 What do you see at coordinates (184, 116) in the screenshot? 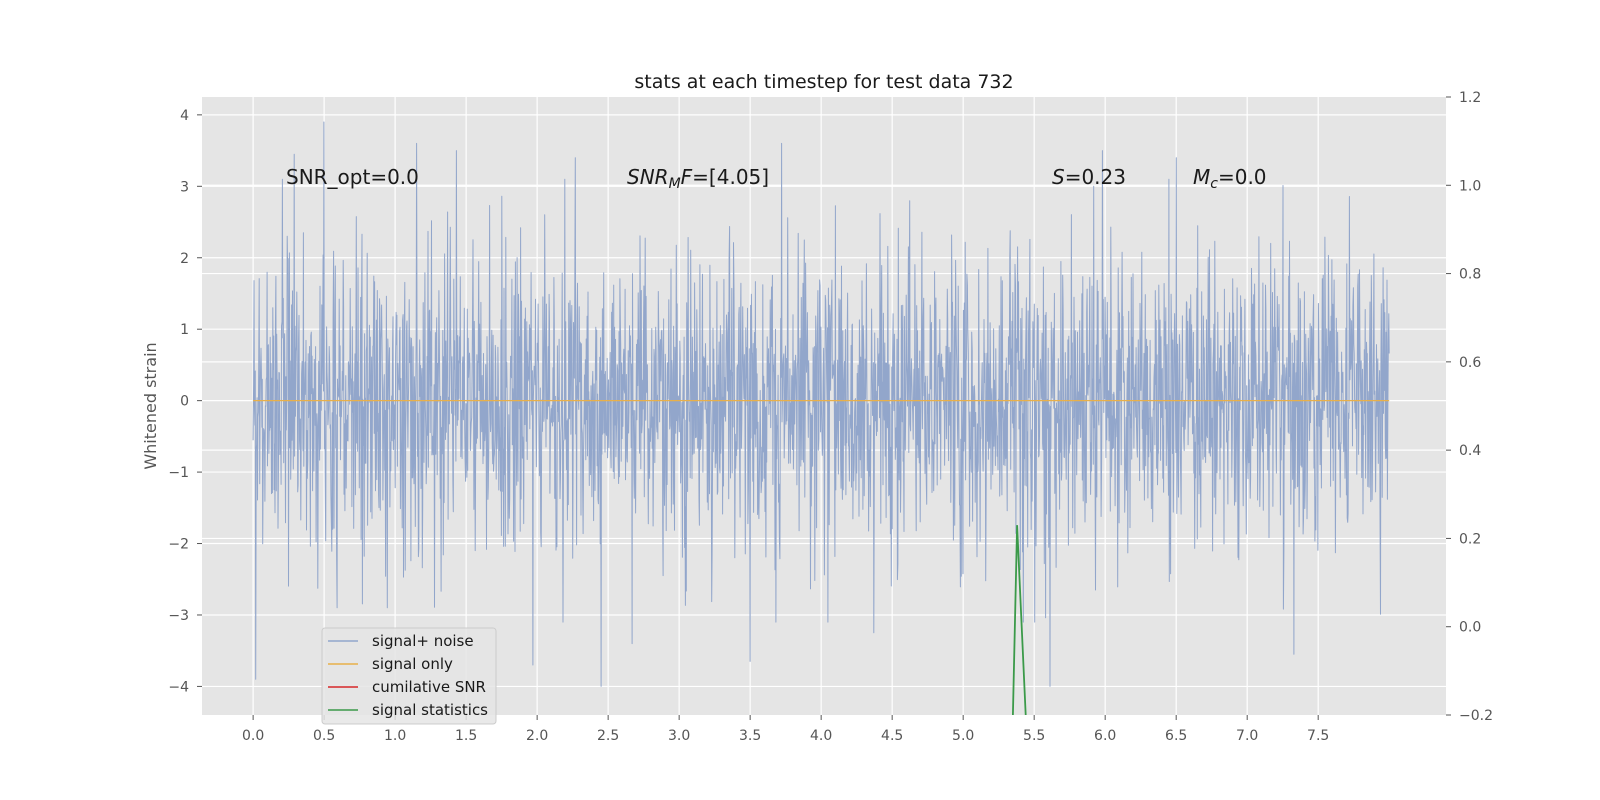
I see `y-tick-label: 4` at bounding box center [184, 116].